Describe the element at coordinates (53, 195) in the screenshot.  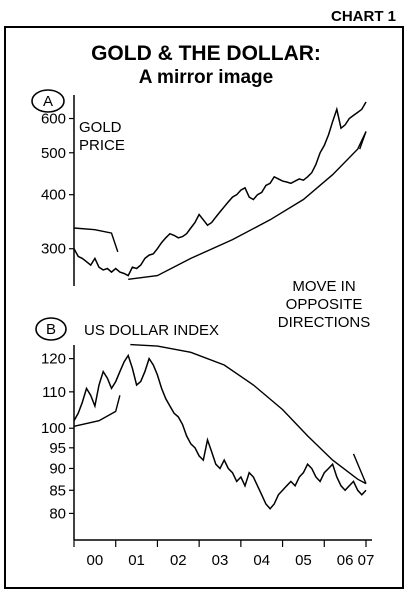
I see `gold-y-tick-label: 400` at that location.